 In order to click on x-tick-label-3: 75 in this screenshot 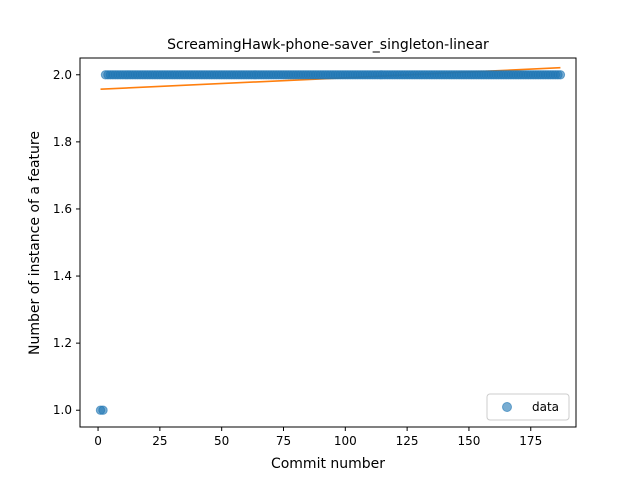, I will do `click(283, 441)`.